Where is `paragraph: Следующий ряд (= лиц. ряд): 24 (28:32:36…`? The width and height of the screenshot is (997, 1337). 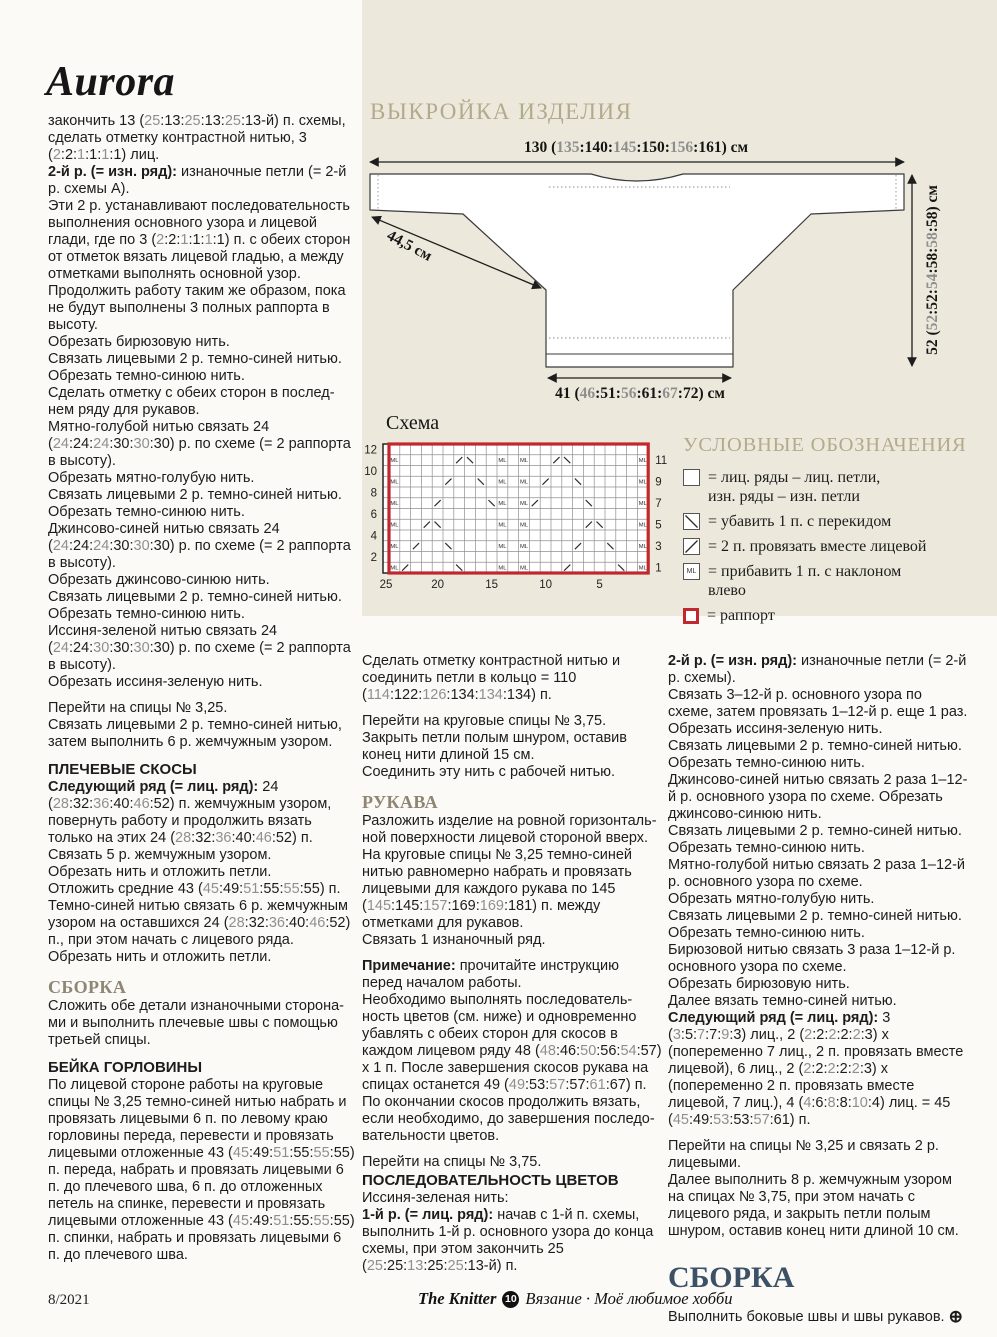 paragraph: Следующий ряд (= лиц. ряд): 24 (28:32:36… is located at coordinates (190, 812).